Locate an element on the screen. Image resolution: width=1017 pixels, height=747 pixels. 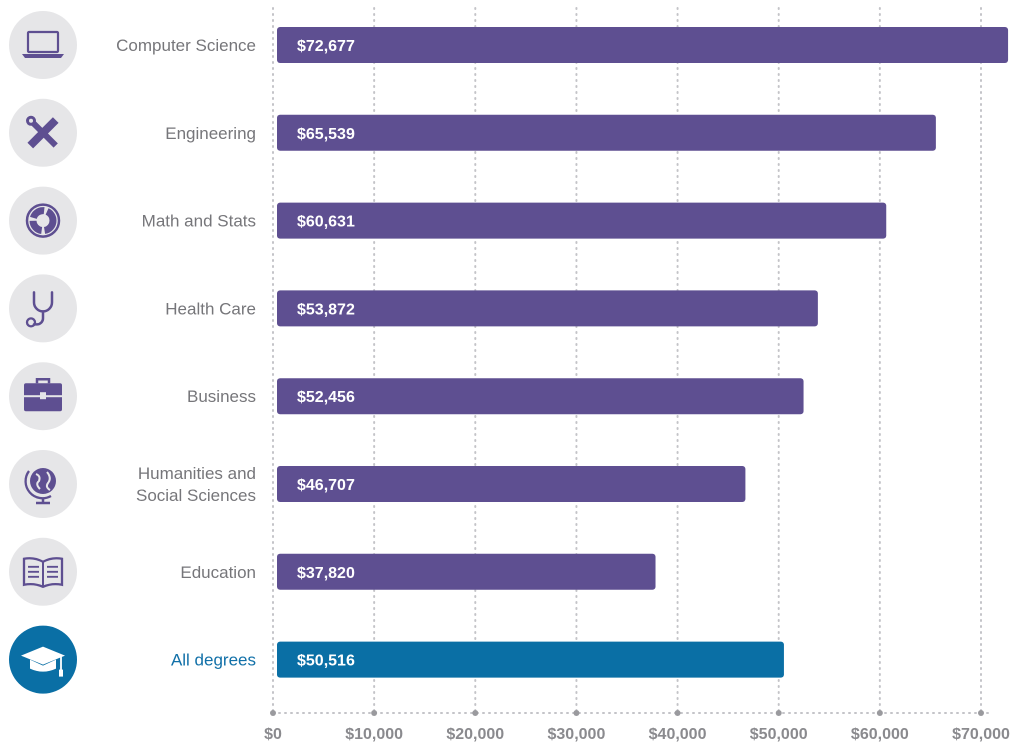
x-tick-label: $50,000 is located at coordinates (779, 734).